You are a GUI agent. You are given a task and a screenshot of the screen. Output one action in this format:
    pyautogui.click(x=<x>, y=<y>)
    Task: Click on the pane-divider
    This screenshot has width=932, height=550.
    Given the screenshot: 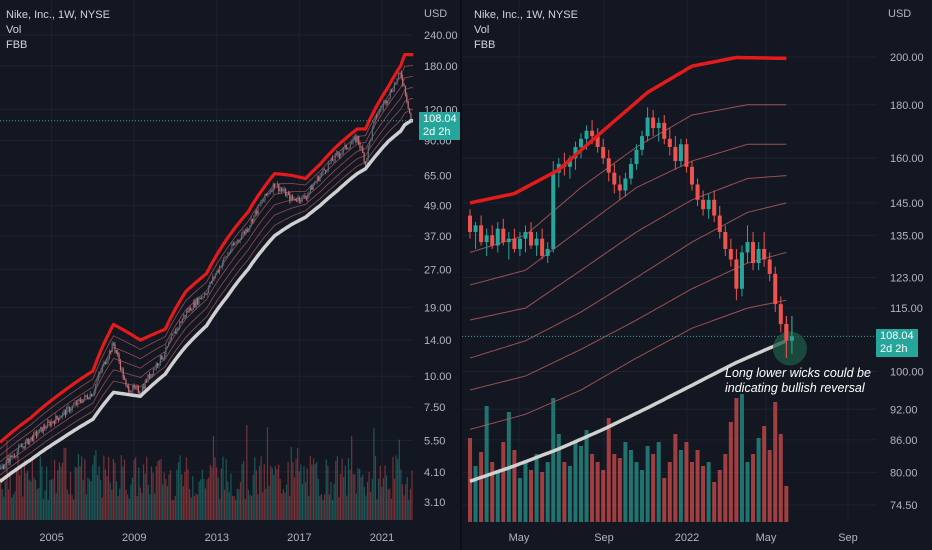 What is the action you would take?
    pyautogui.click(x=461, y=275)
    